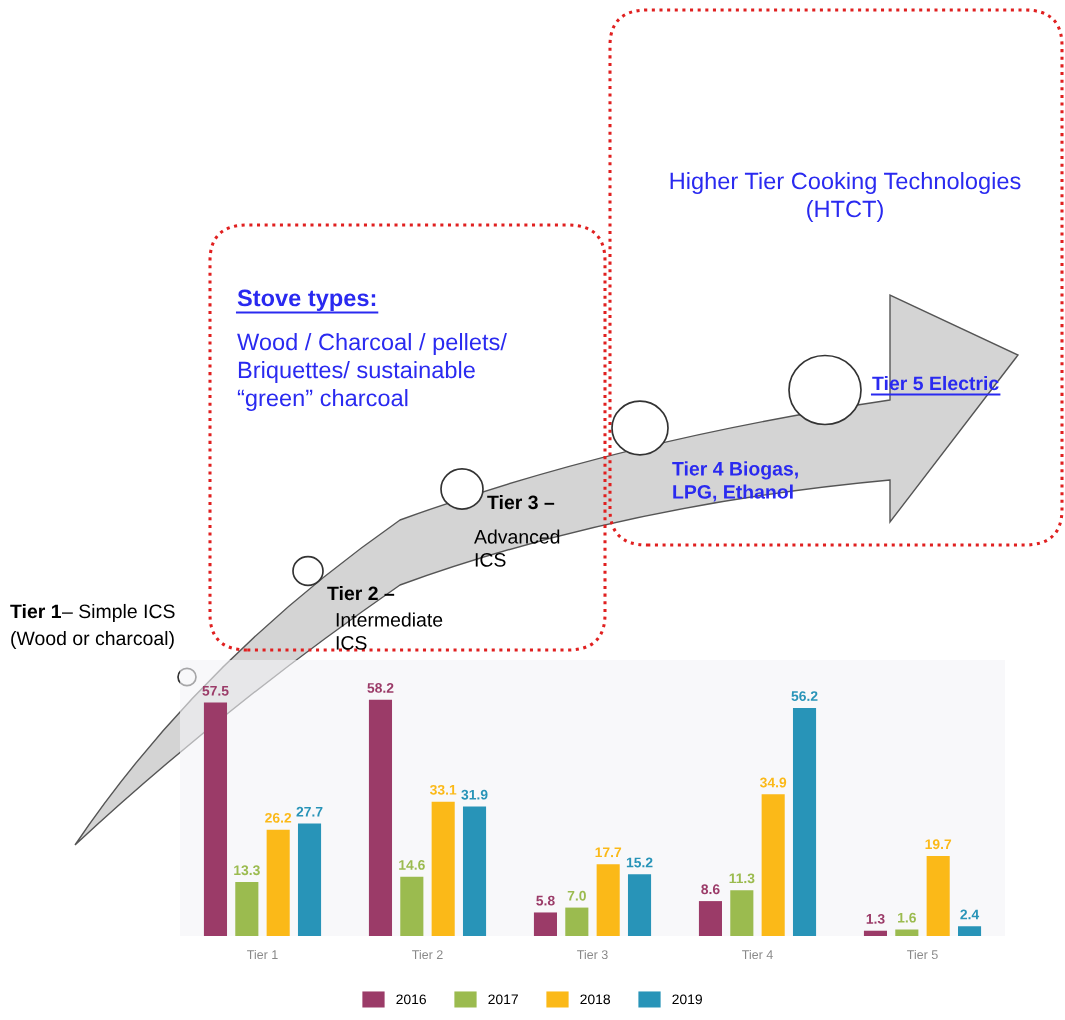  What do you see at coordinates (938, 844) in the screenshot?
I see `data-label: 19.7` at bounding box center [938, 844].